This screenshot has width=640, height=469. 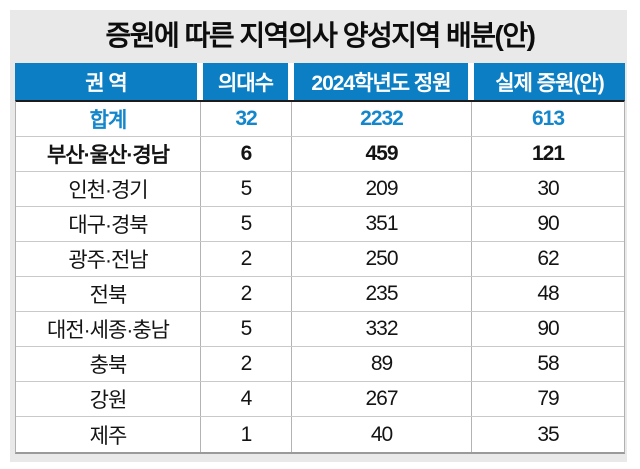 What do you see at coordinates (108, 294) in the screenshot?
I see `cell-region: 전북` at bounding box center [108, 294].